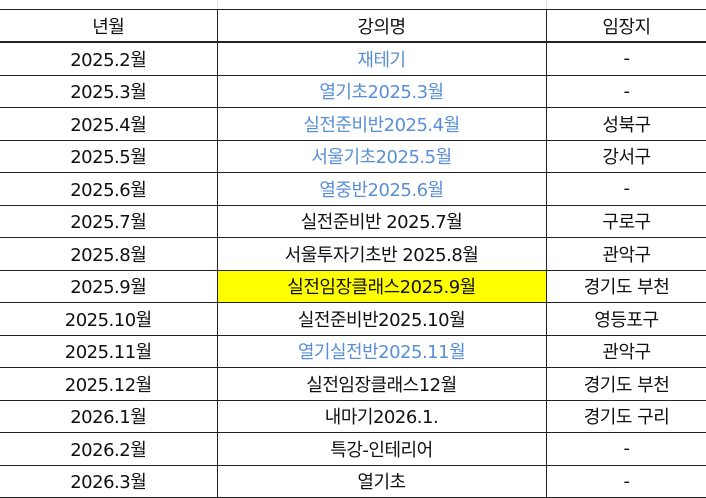 The height and width of the screenshot is (498, 706). What do you see at coordinates (381, 26) in the screenshot?
I see `header-lecture: 강의명` at bounding box center [381, 26].